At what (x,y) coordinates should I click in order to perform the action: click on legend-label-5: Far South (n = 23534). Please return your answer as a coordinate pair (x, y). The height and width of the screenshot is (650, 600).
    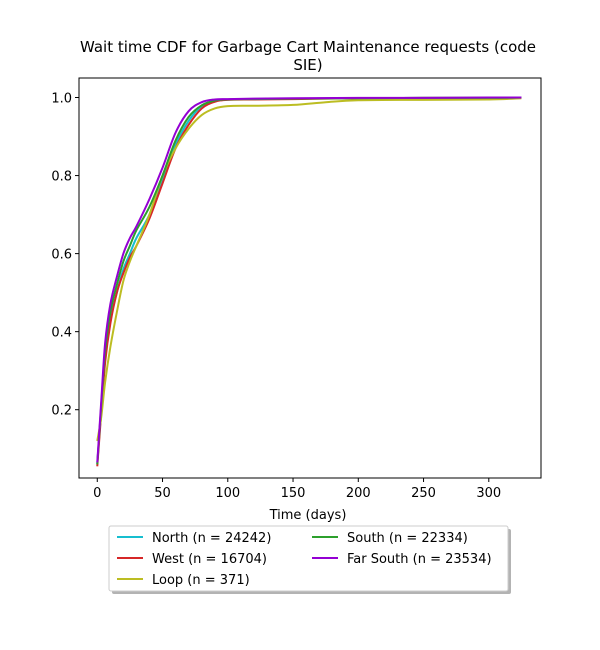
    Looking at the image, I should click on (419, 559).